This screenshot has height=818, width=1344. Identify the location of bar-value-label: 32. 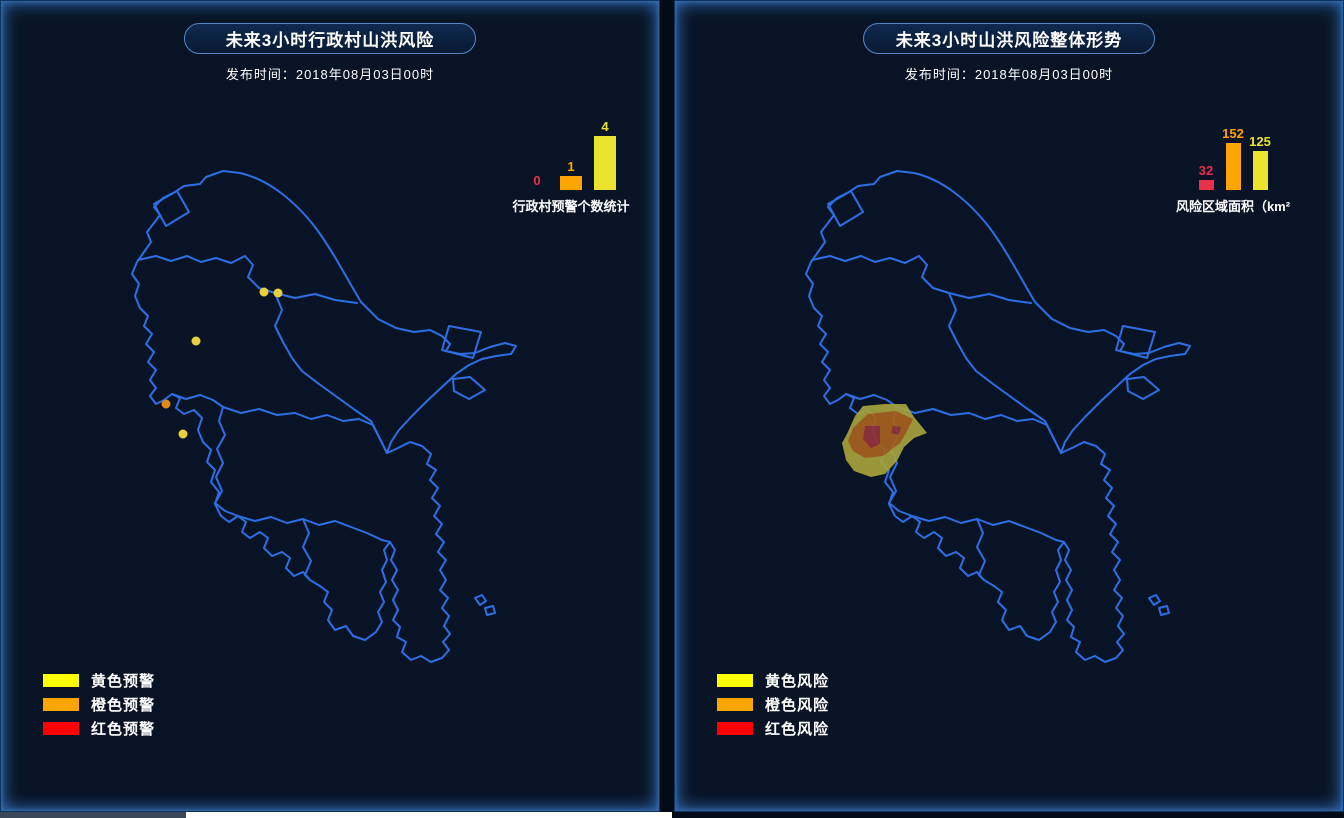
(1206, 170).